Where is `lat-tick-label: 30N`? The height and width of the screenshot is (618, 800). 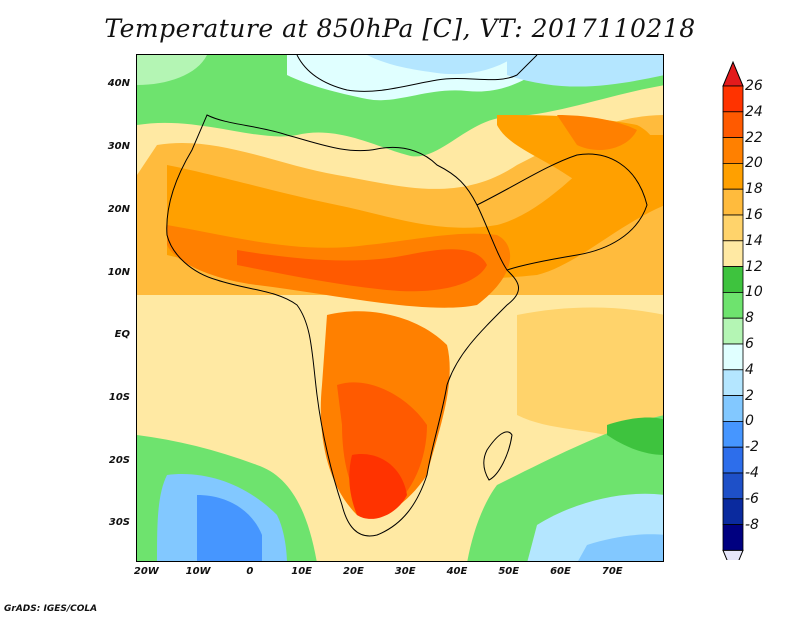 lat-tick-label: 30N is located at coordinates (118, 147).